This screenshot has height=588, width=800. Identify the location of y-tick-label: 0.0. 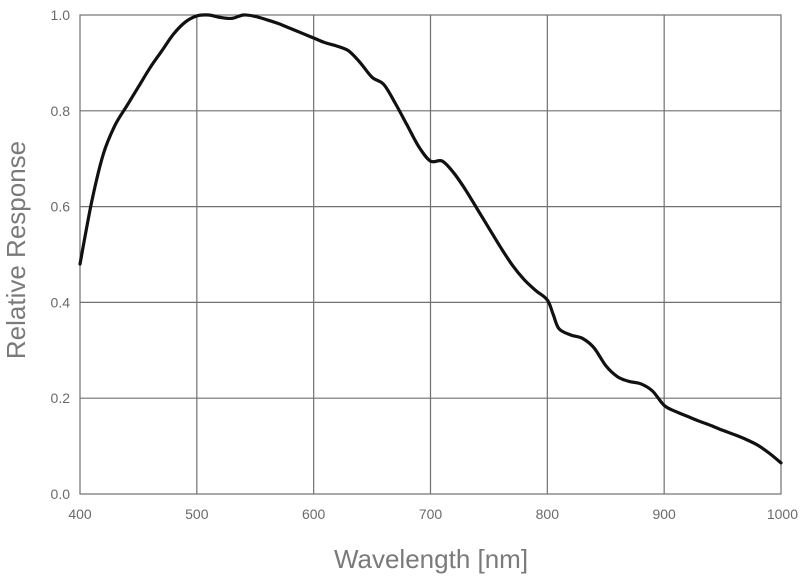
(61, 494).